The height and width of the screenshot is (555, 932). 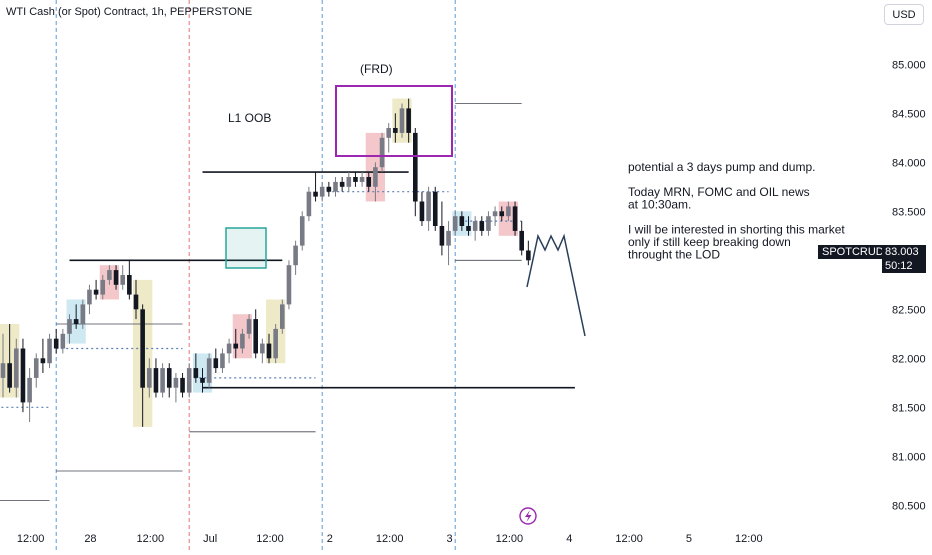 What do you see at coordinates (721, 167) in the screenshot?
I see `note-line: potential a 3 days pump and dump.` at bounding box center [721, 167].